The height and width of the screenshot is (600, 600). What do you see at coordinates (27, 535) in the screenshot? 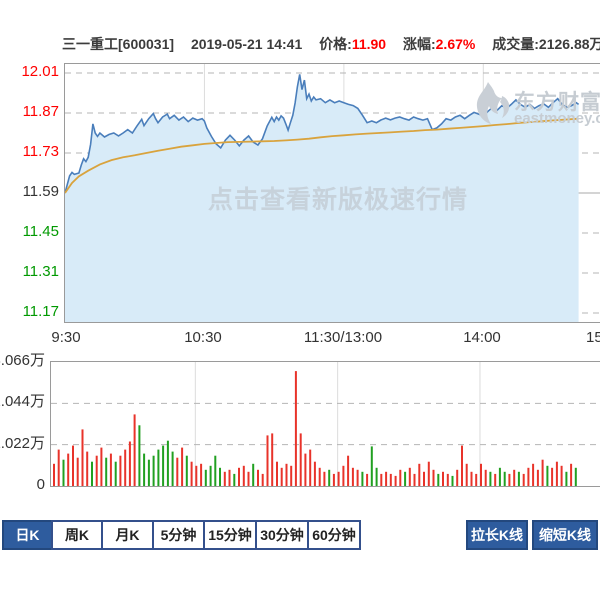
I see `period-button-daily-k: 日K` at bounding box center [27, 535].